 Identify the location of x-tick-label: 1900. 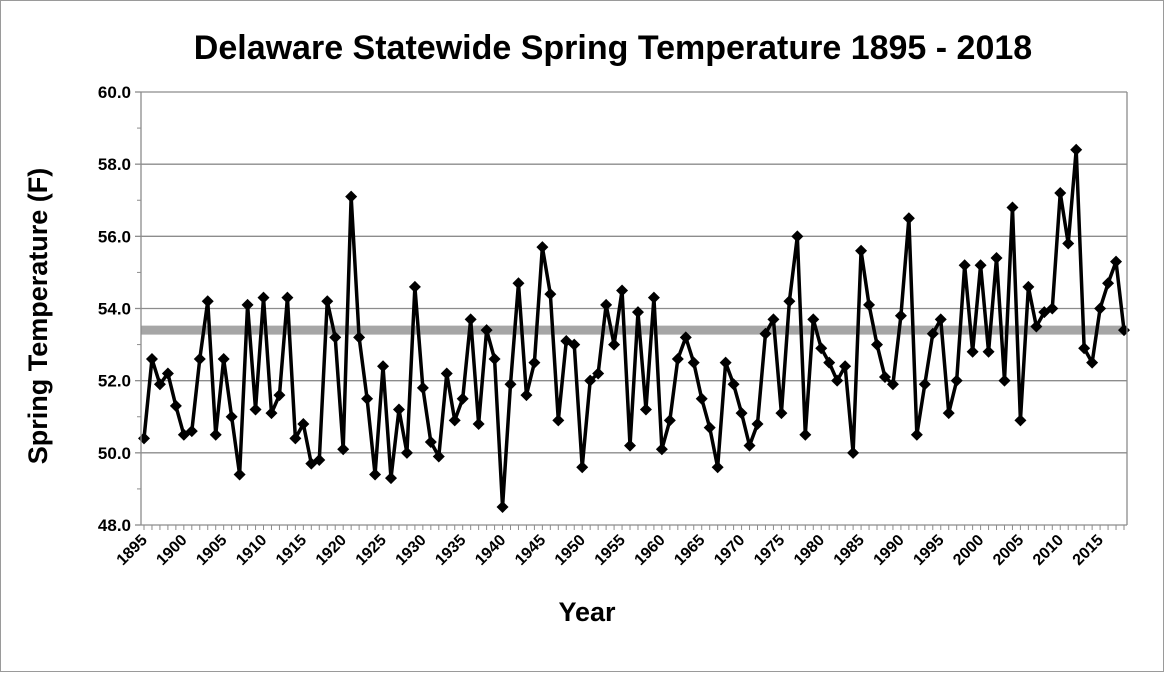
(171, 550).